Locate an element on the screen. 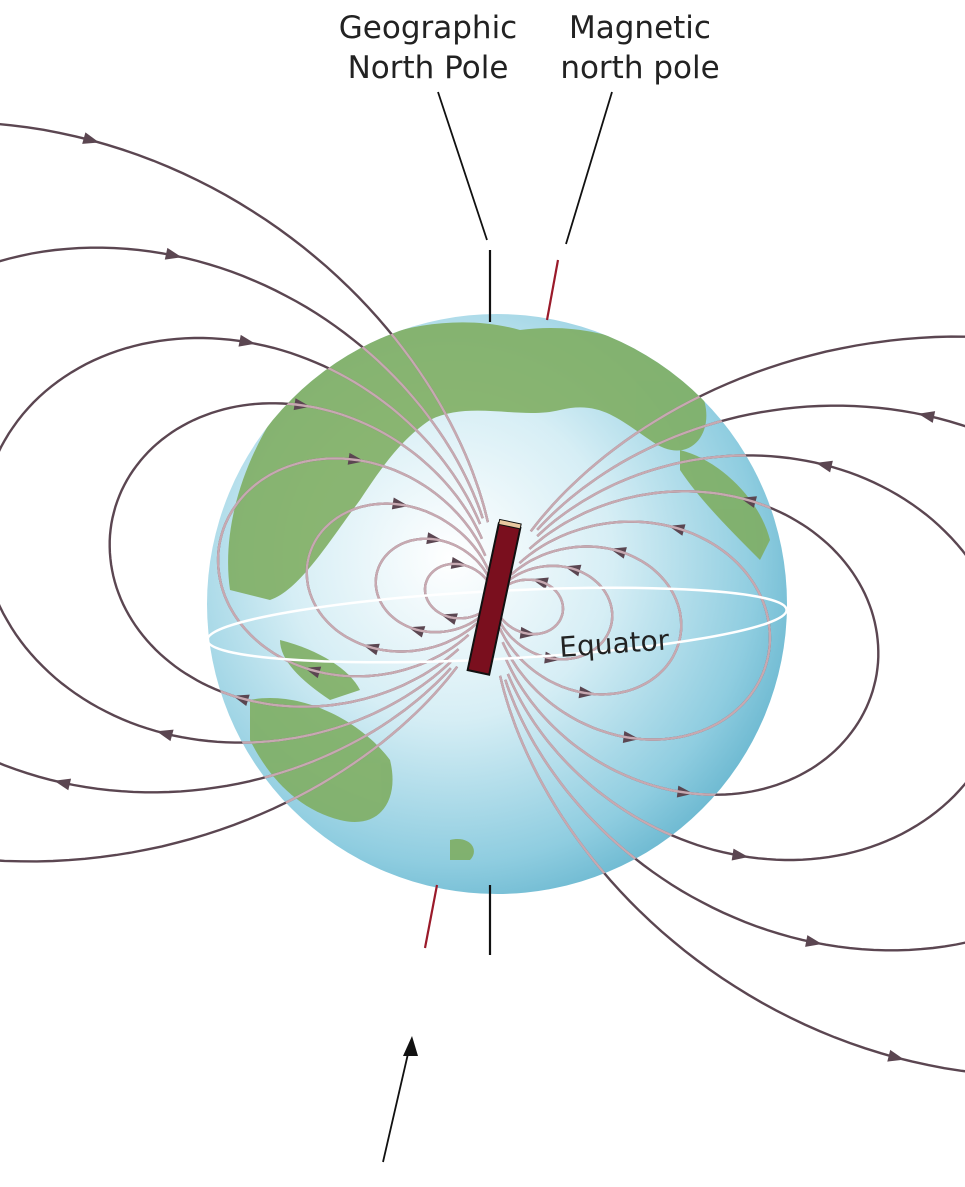 The image size is (965, 1187). bar-magnet is located at coordinates (494, 597).